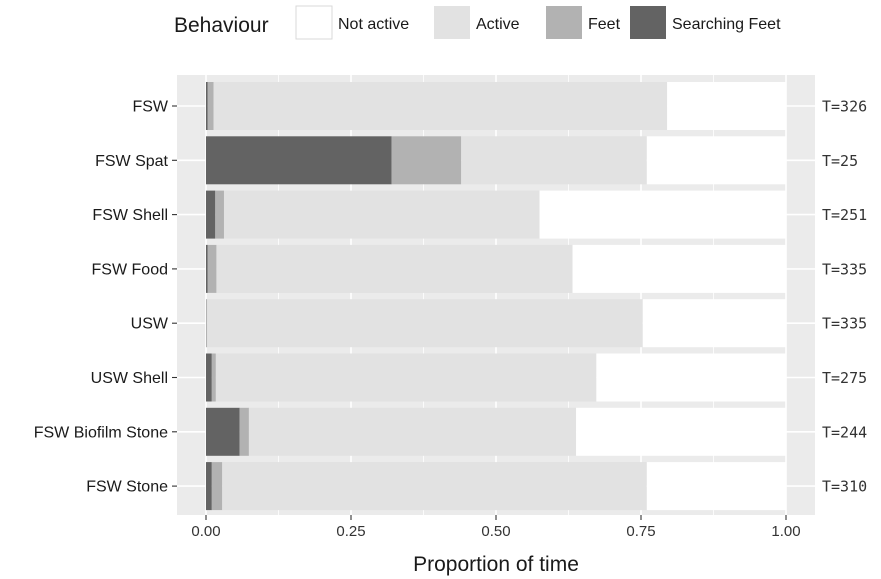  Describe the element at coordinates (844, 107) in the screenshot. I see `bar-annotation: T=326` at that location.